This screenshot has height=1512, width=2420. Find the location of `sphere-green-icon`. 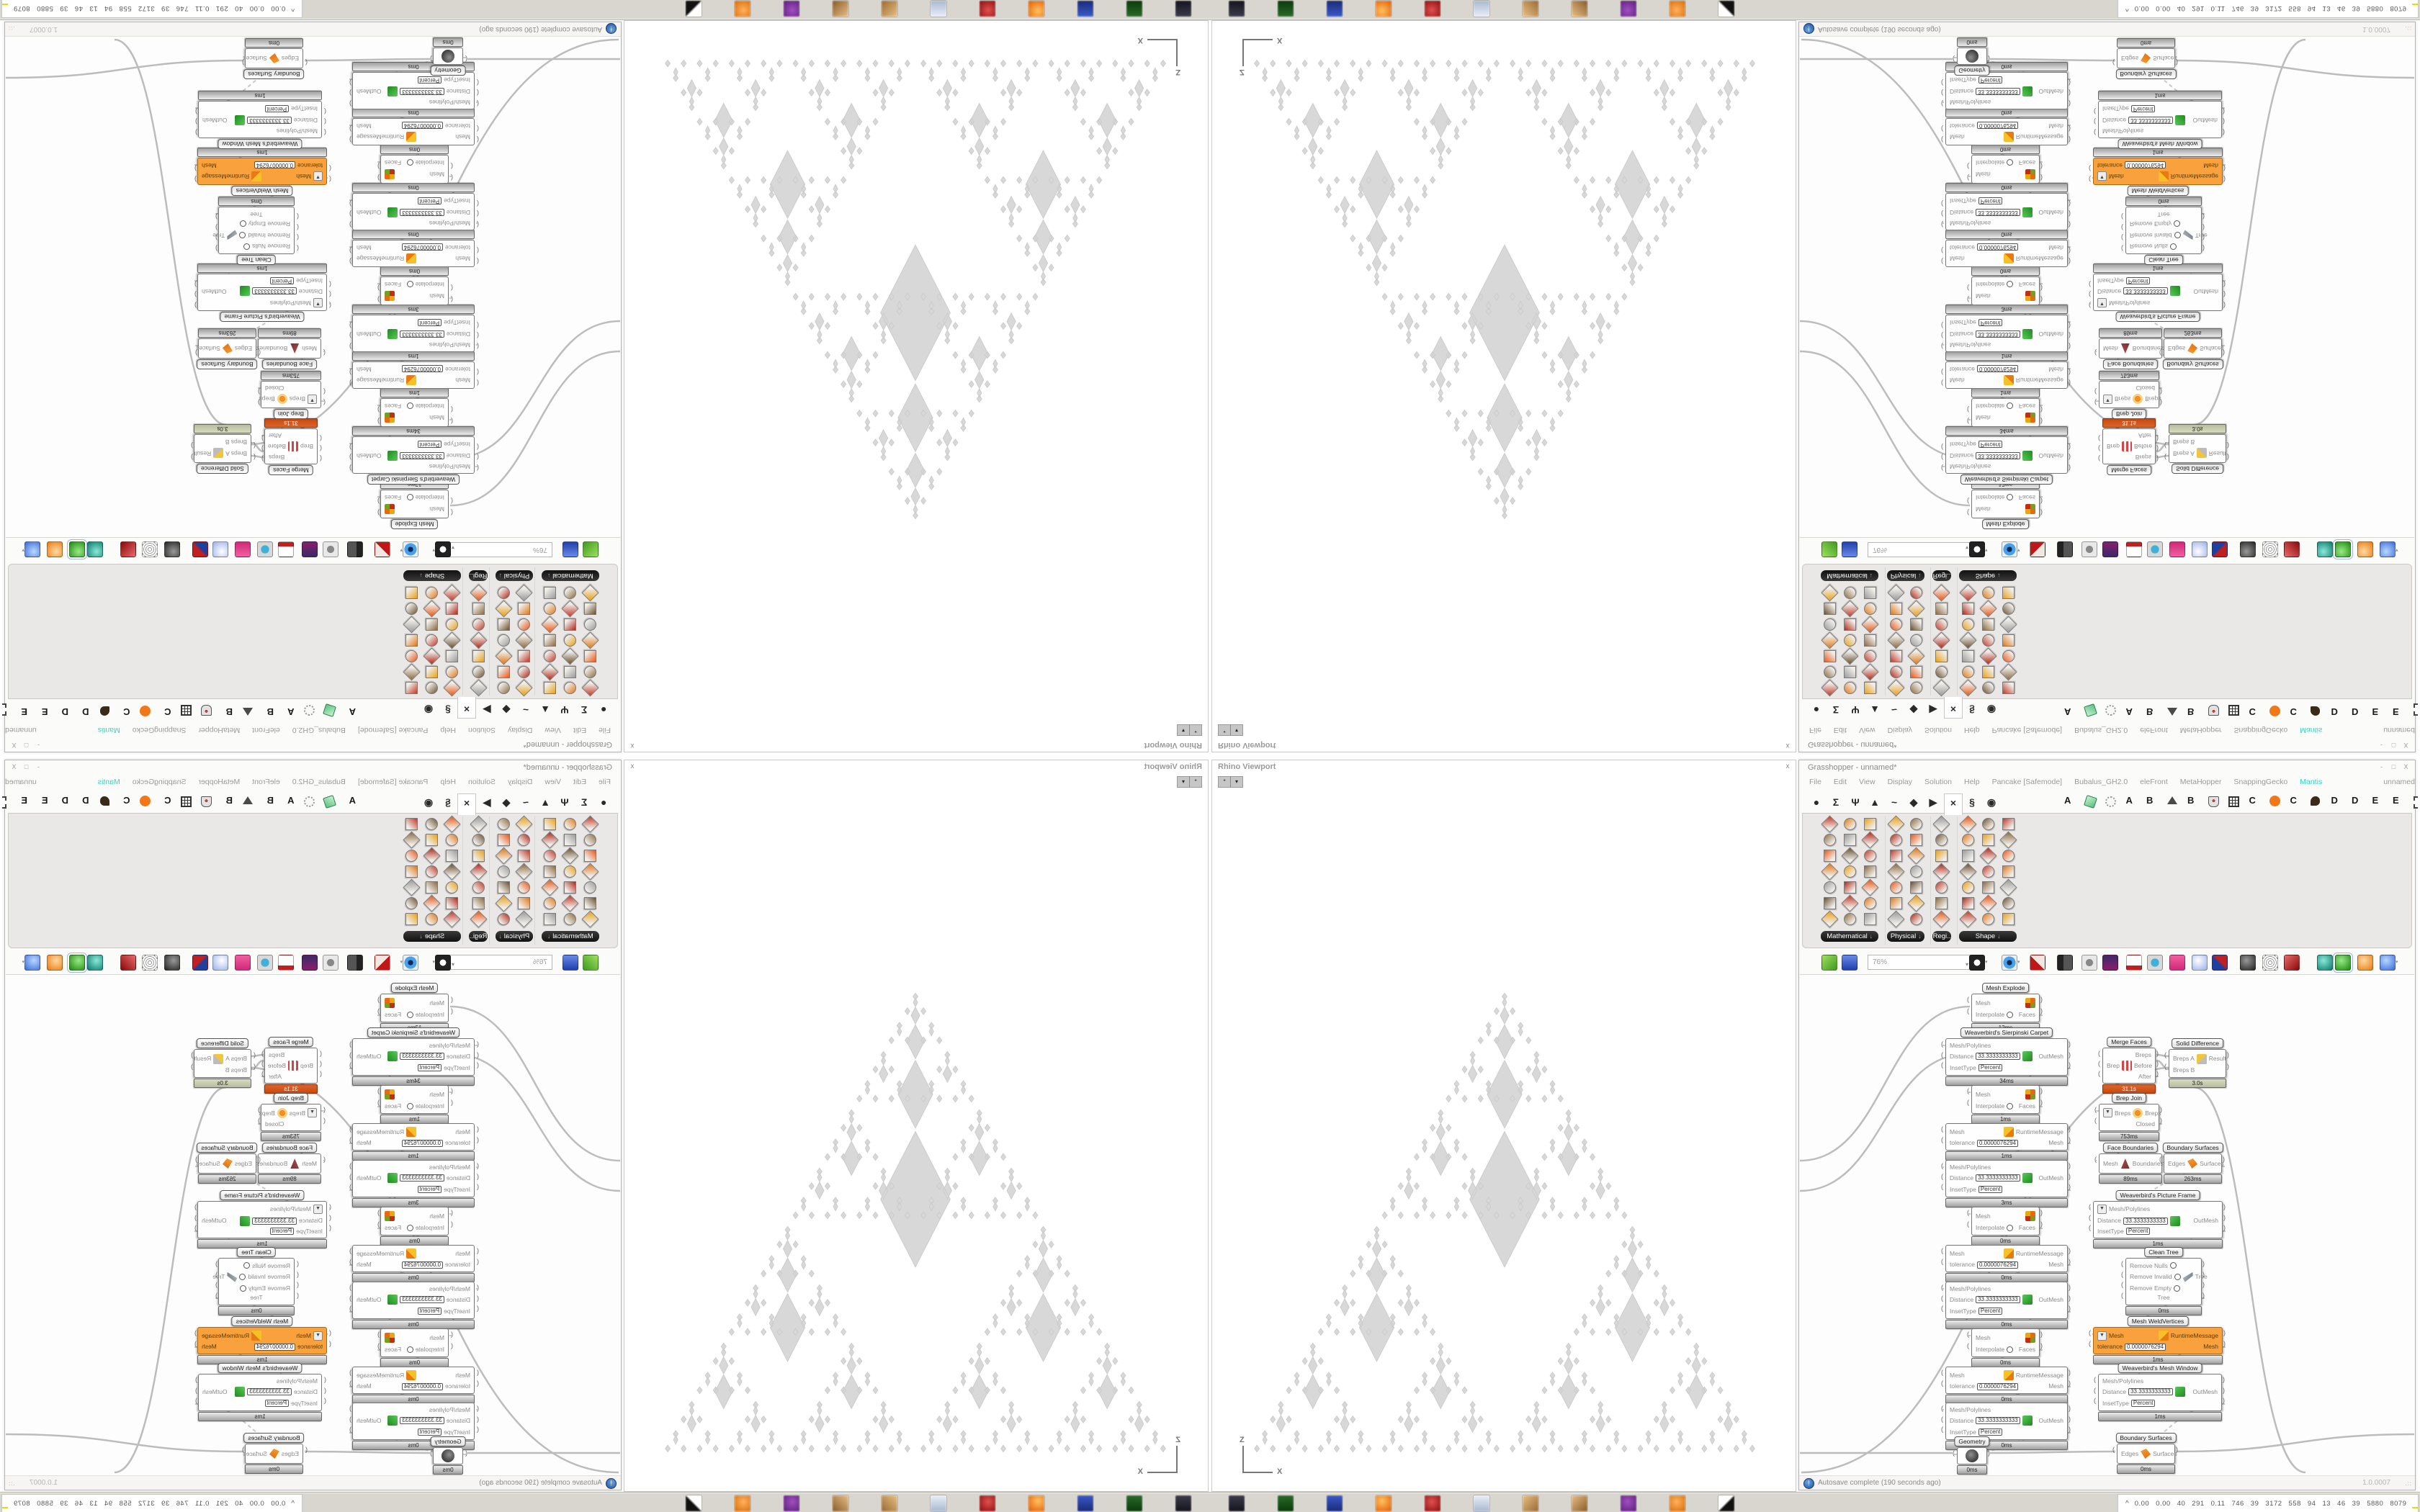

sphere-green-icon is located at coordinates (2343, 963).